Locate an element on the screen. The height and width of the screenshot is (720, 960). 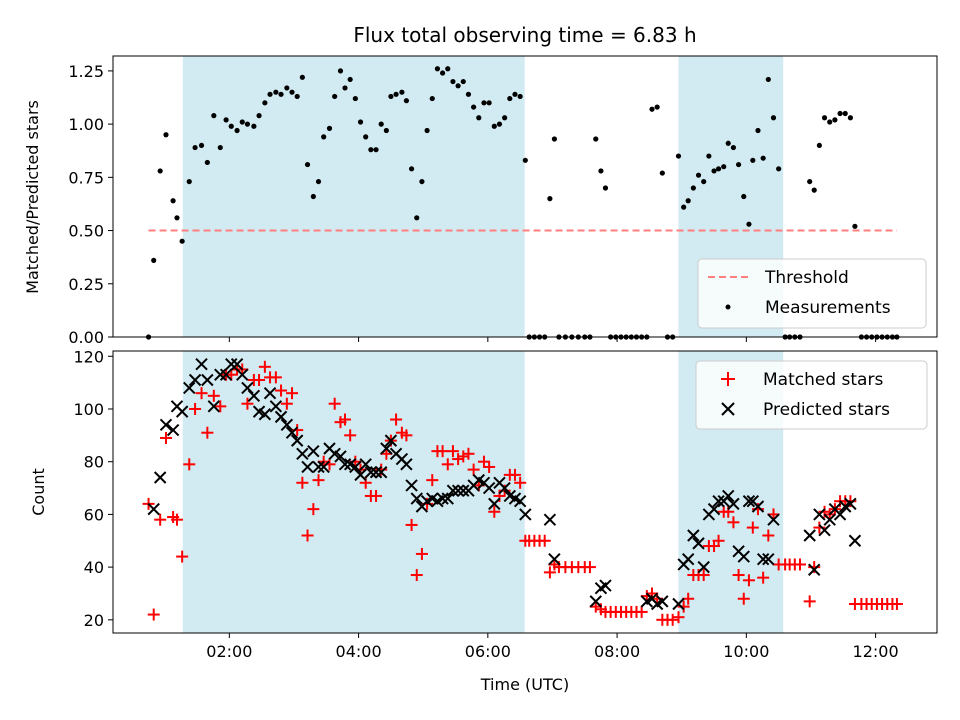
x-tick-label: 10:00 is located at coordinates (746, 651).